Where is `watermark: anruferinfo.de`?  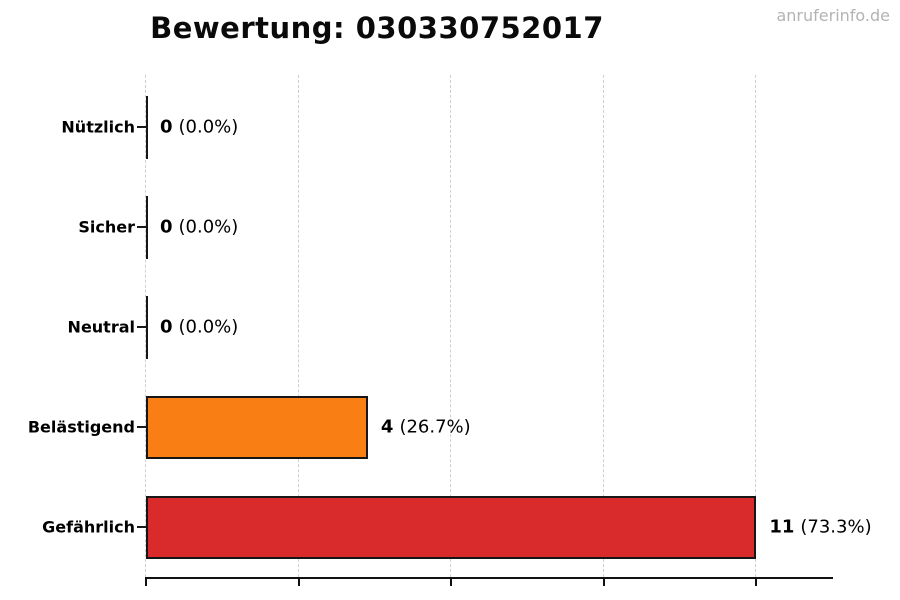 watermark: anruferinfo.de is located at coordinates (833, 15).